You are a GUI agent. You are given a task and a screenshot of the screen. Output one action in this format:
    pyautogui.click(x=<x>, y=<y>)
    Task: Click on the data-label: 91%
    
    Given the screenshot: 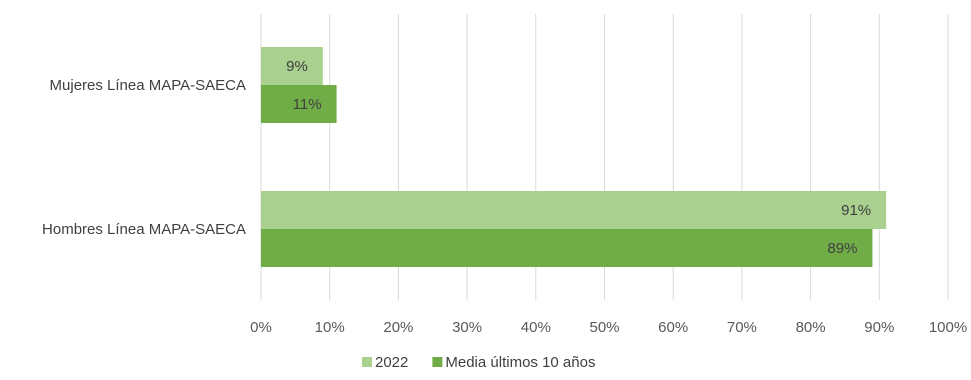 What is the action you would take?
    pyautogui.click(x=856, y=210)
    